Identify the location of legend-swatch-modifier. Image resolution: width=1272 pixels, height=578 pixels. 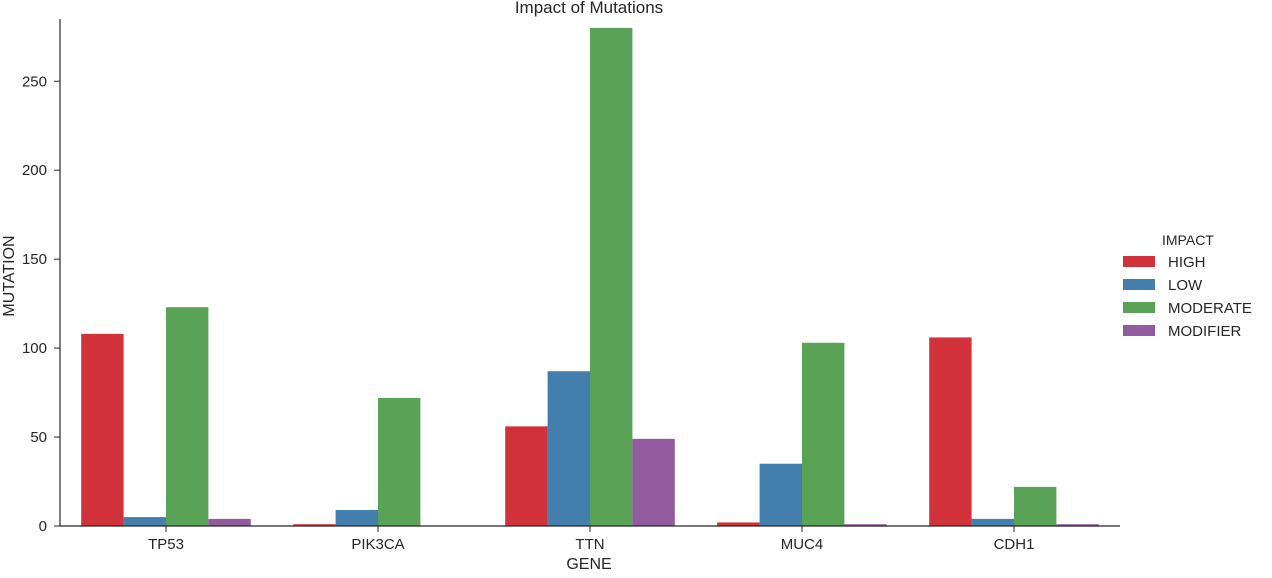
(1139, 330).